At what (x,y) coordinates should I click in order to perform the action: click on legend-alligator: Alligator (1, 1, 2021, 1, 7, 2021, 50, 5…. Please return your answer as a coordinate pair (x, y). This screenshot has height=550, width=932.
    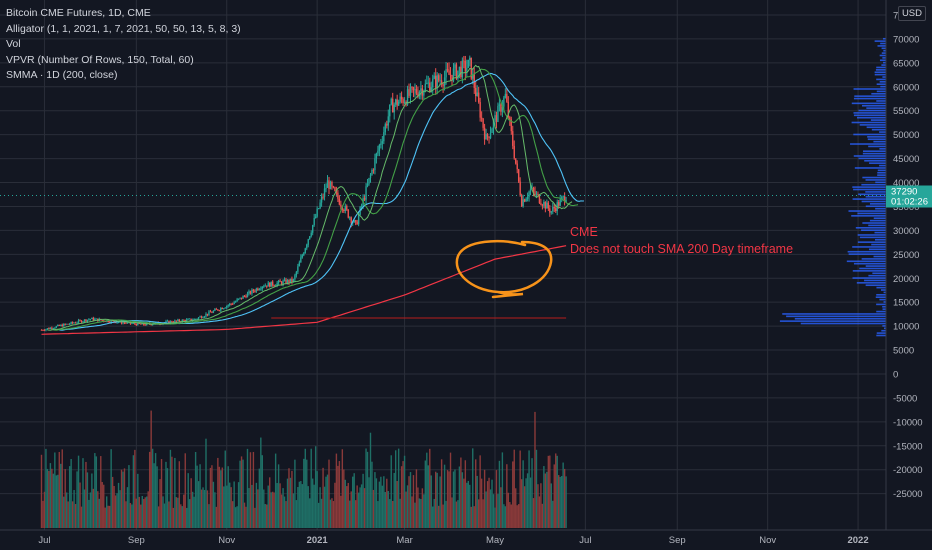
    Looking at the image, I should click on (123, 28).